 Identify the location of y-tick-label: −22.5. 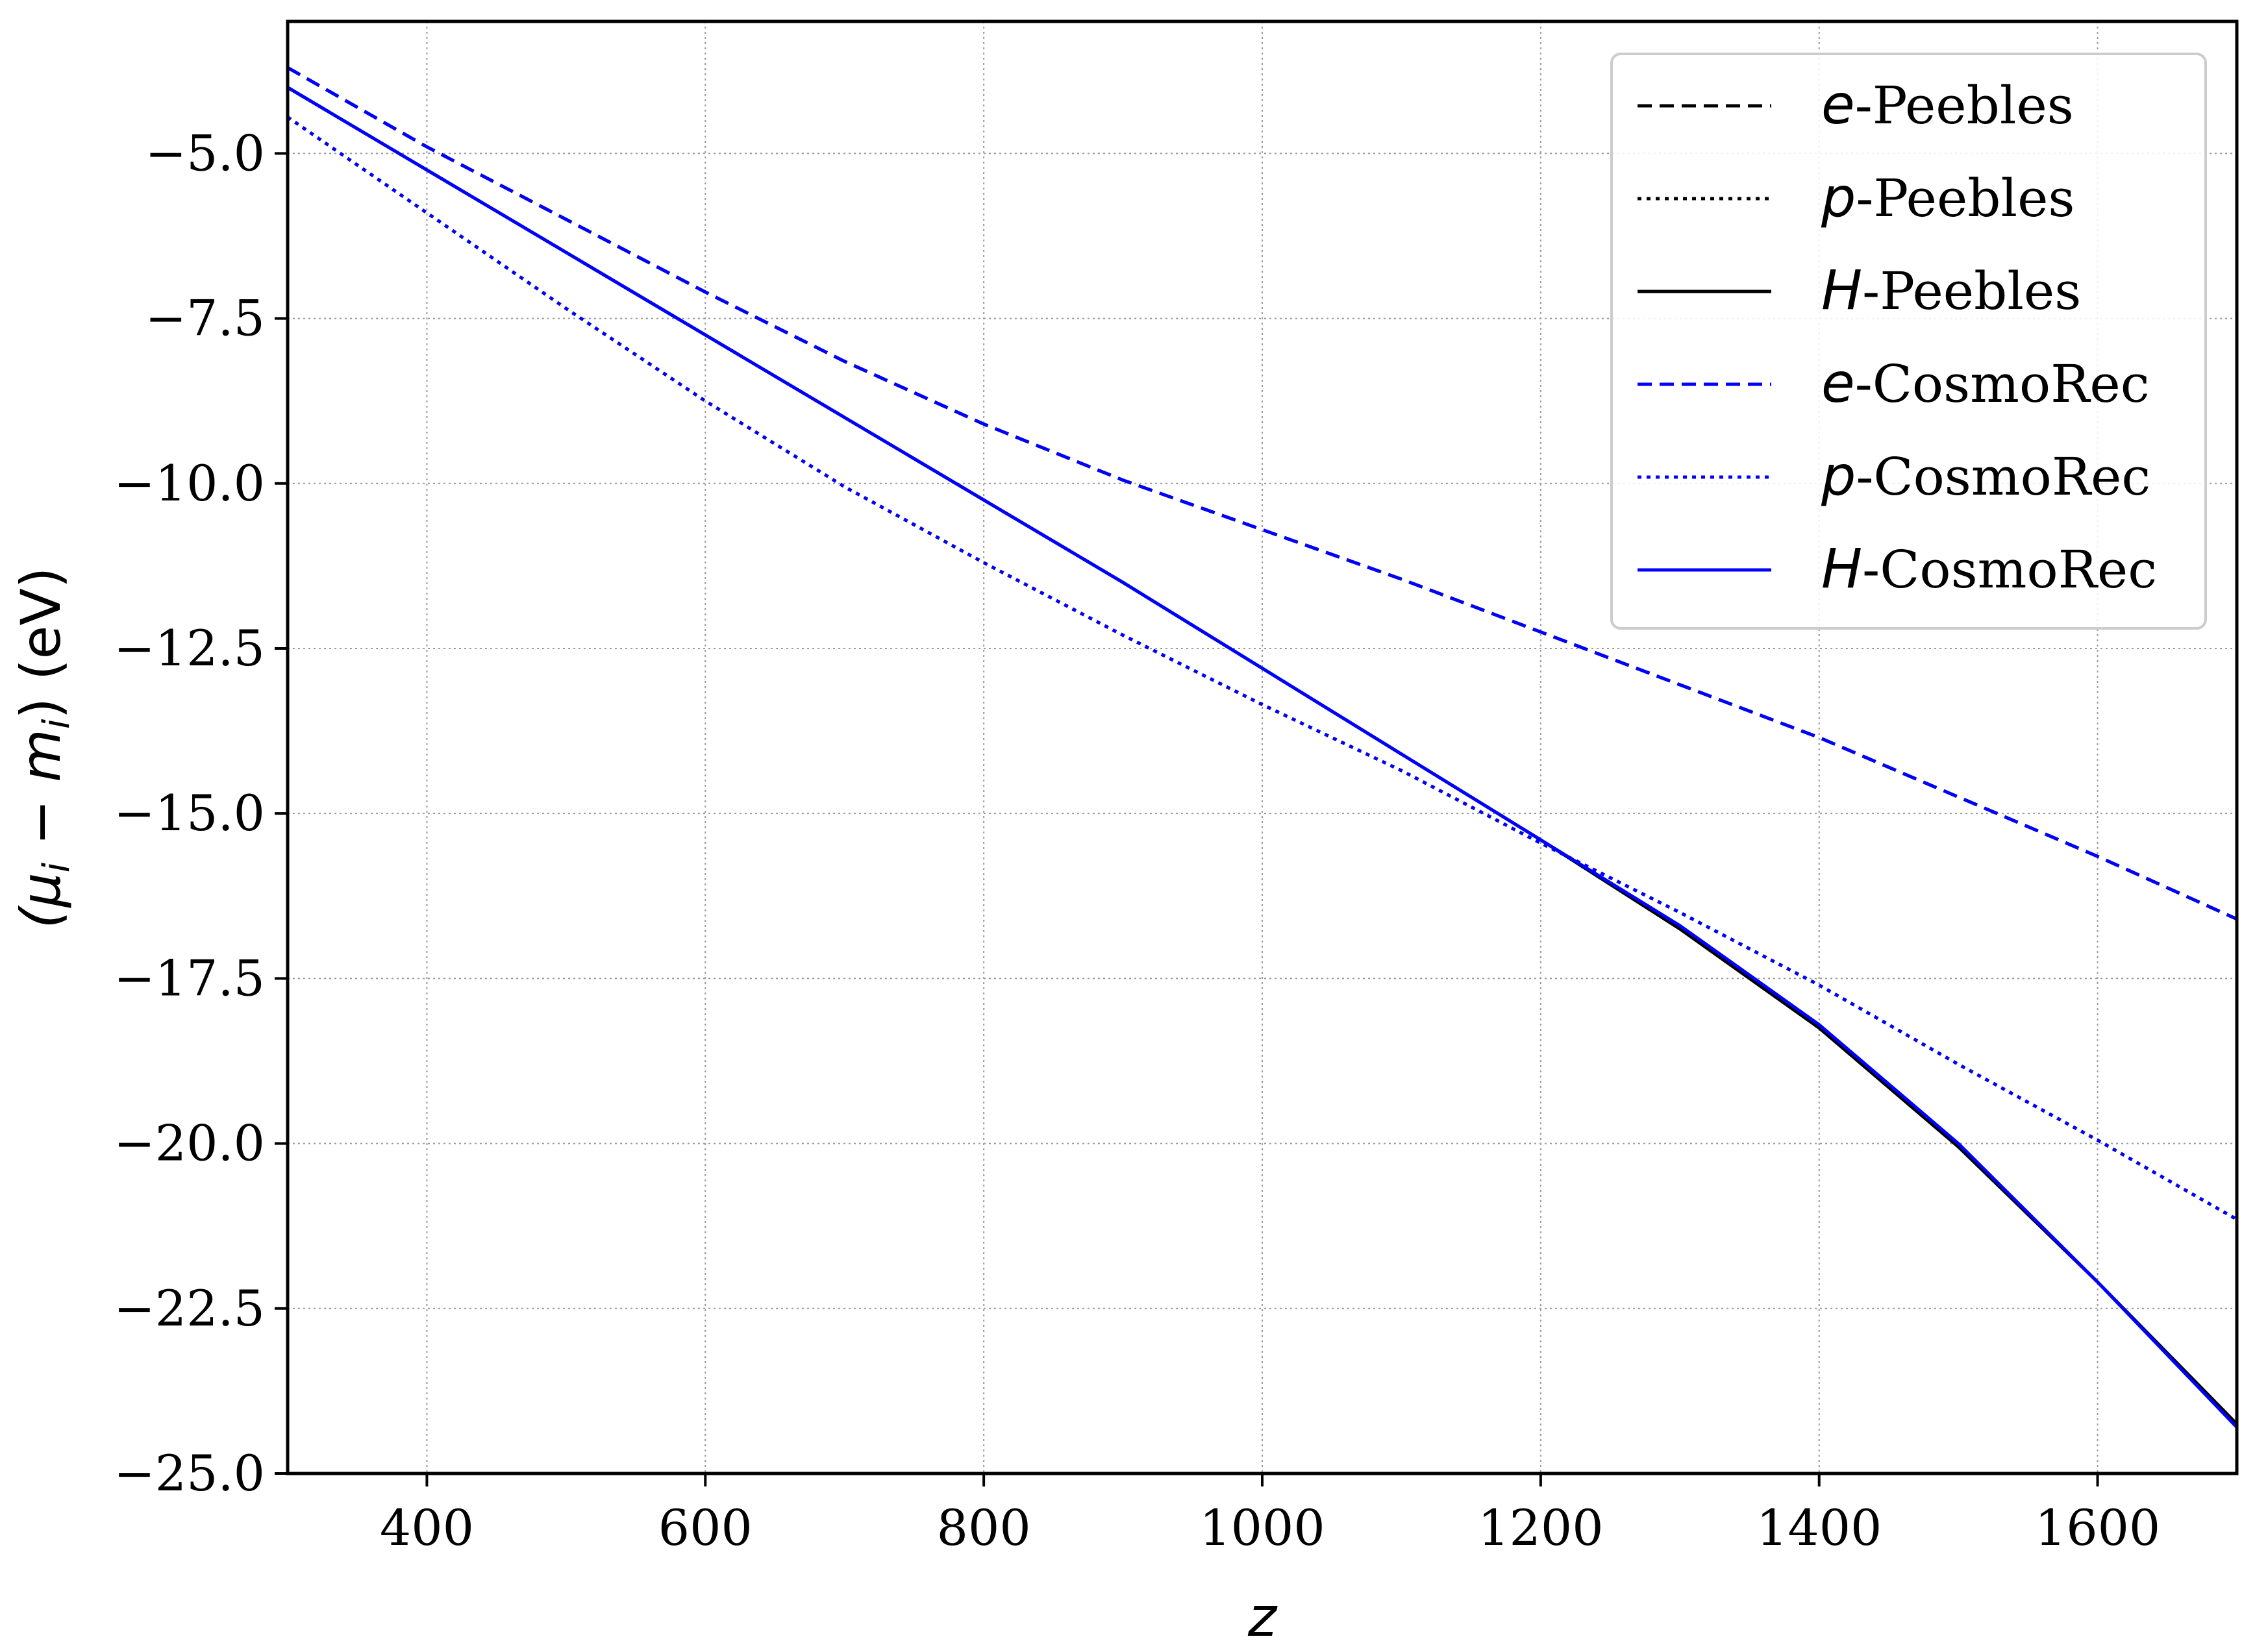
(189, 1308).